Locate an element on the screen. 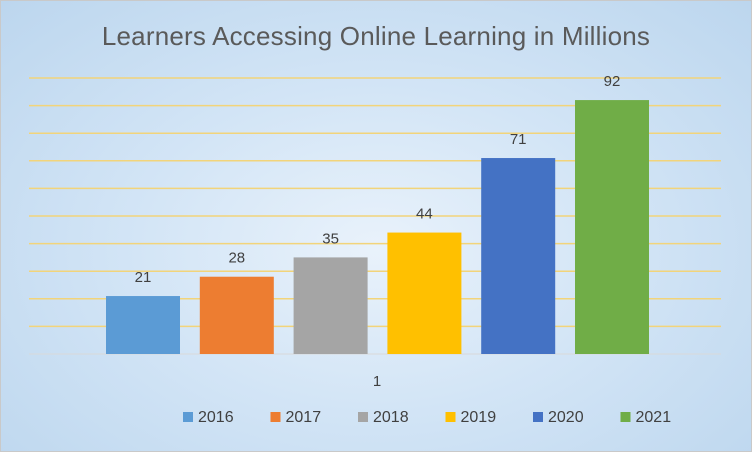 Image resolution: width=752 pixels, height=452 pixels. legend-label-2017: 2017 is located at coordinates (304, 417).